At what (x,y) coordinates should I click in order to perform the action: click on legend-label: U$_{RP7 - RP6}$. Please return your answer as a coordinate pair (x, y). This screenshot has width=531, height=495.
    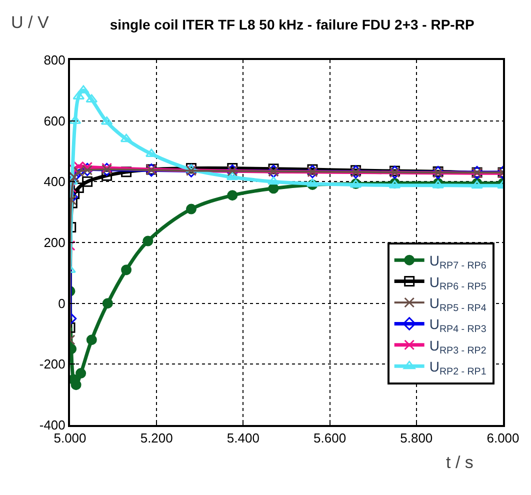
    Looking at the image, I should click on (458, 262).